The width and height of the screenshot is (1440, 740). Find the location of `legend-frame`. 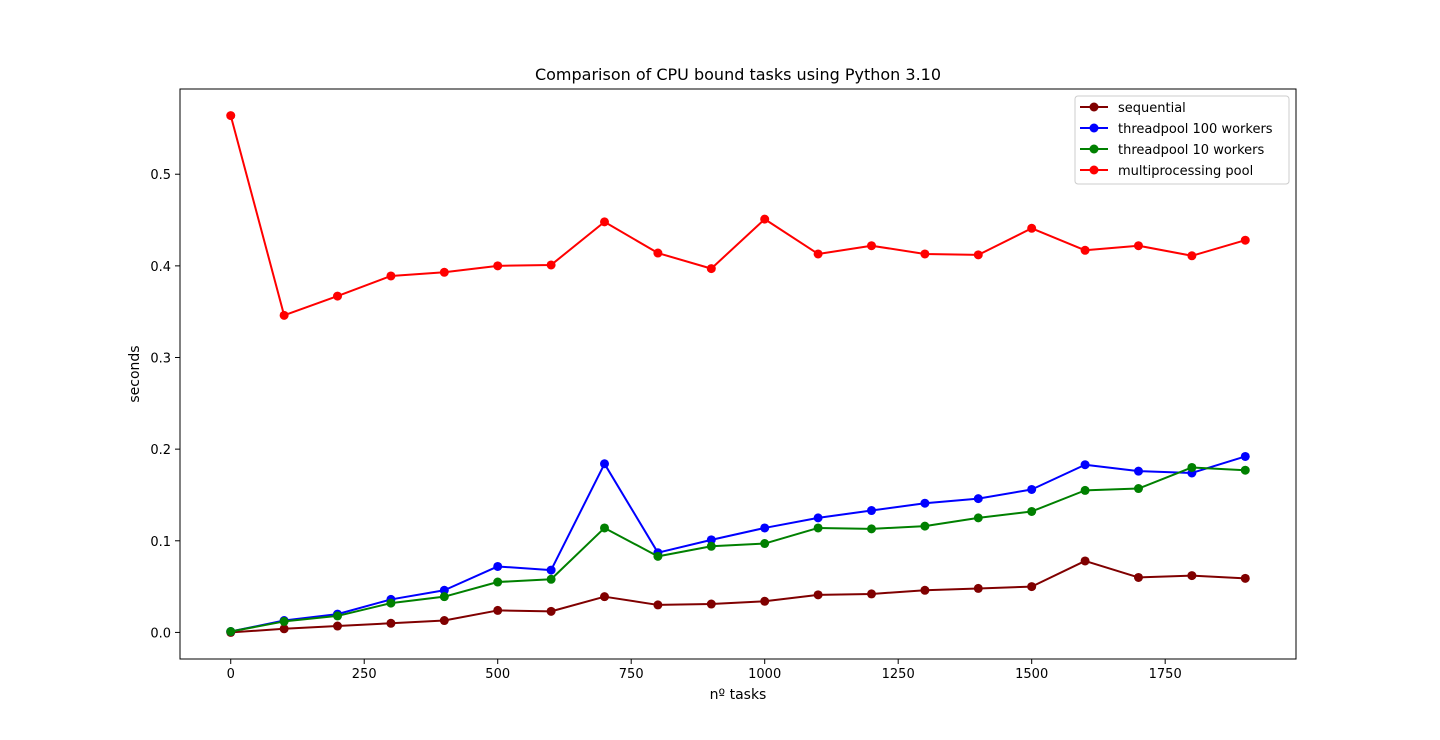

legend-frame is located at coordinates (1182, 140).